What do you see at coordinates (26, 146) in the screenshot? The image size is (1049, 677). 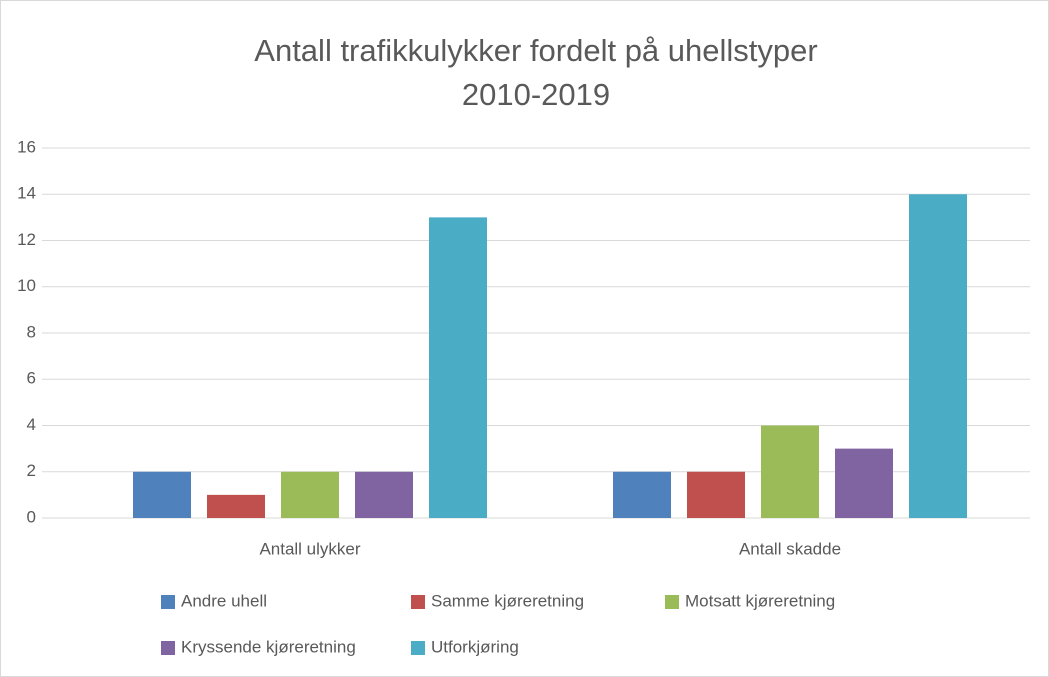 I see `y-tick-label: 16` at bounding box center [26, 146].